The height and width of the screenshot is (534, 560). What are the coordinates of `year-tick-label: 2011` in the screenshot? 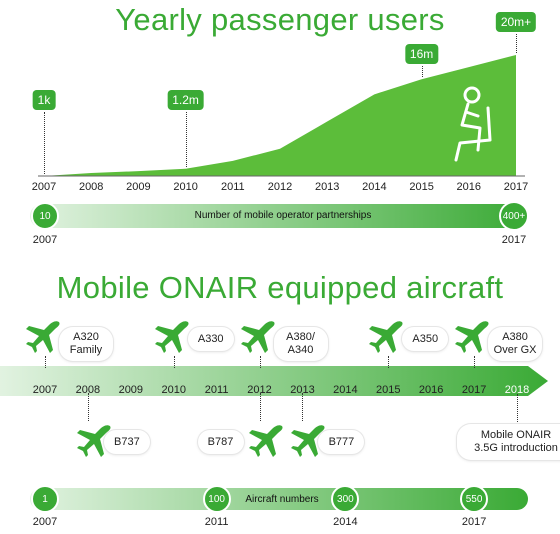 It's located at (232, 187).